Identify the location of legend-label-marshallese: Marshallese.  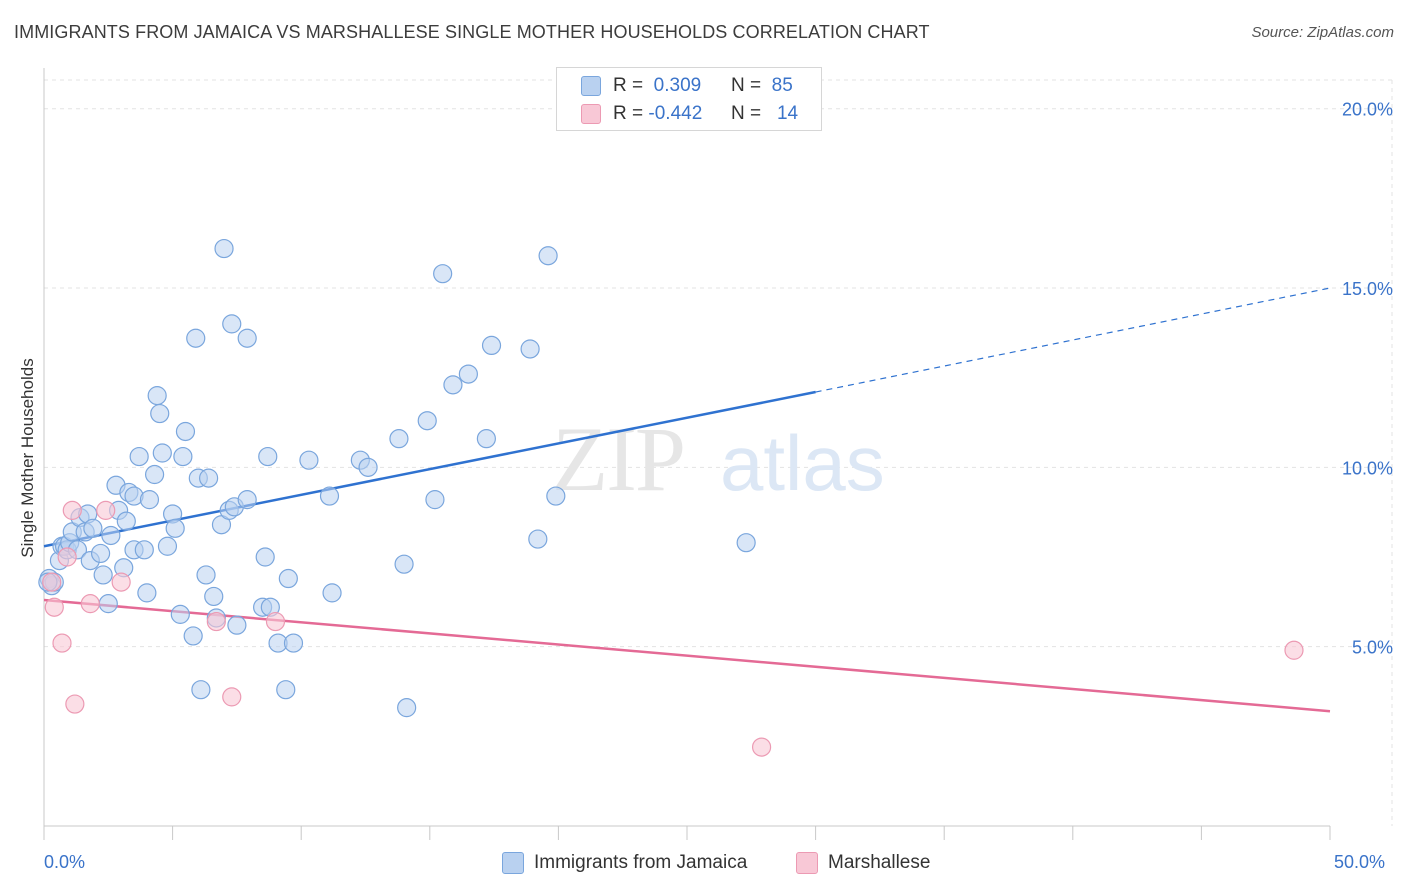
(879, 862).